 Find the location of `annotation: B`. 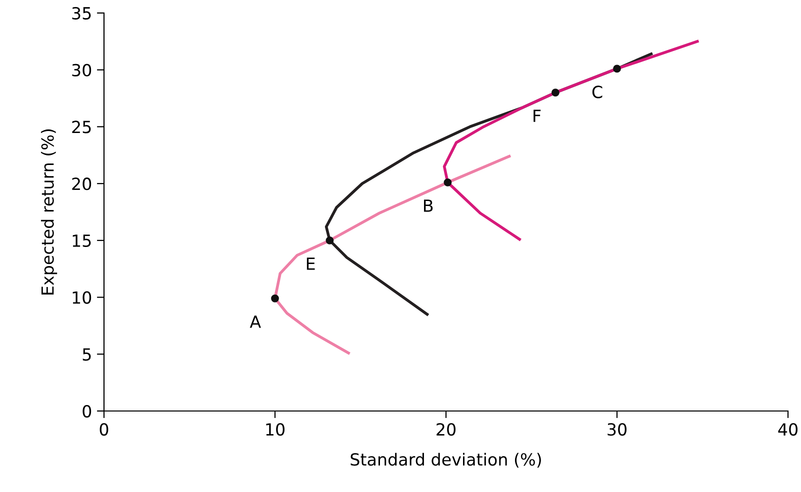

annotation: B is located at coordinates (428, 206).